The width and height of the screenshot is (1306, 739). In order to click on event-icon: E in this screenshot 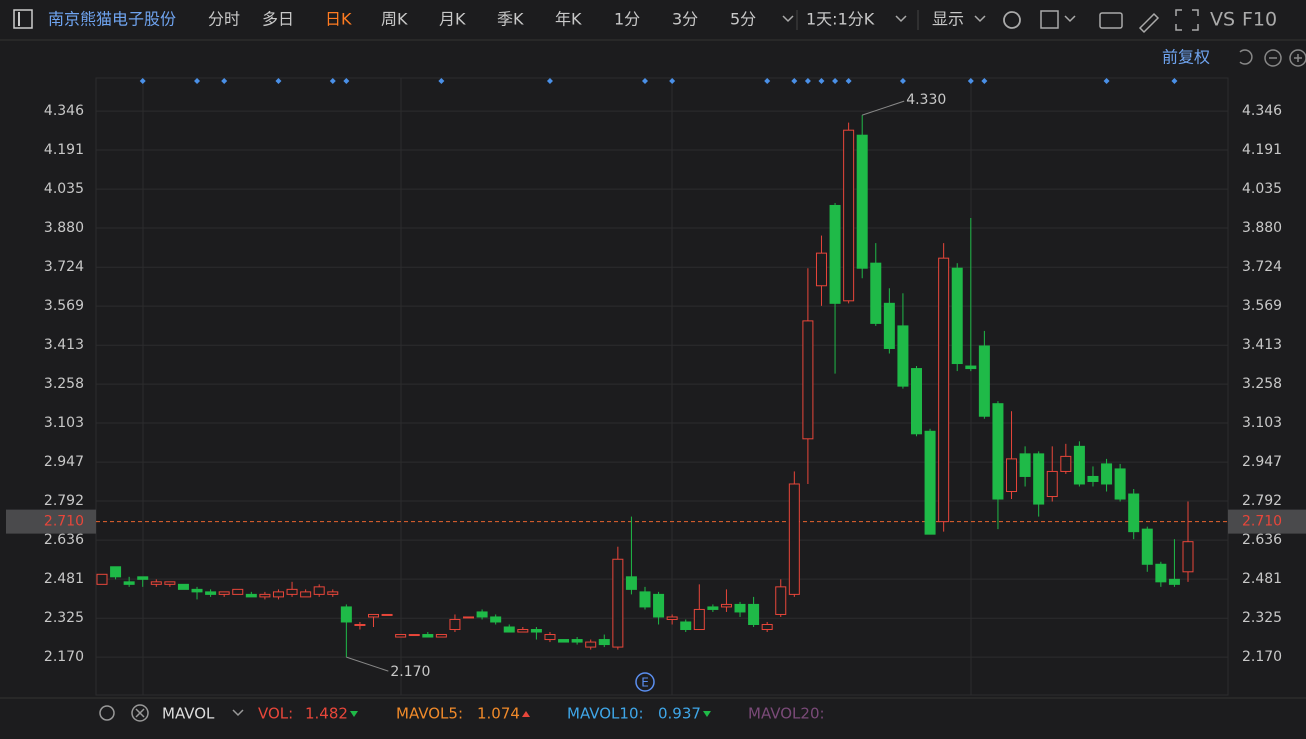, I will do `click(645, 683)`.